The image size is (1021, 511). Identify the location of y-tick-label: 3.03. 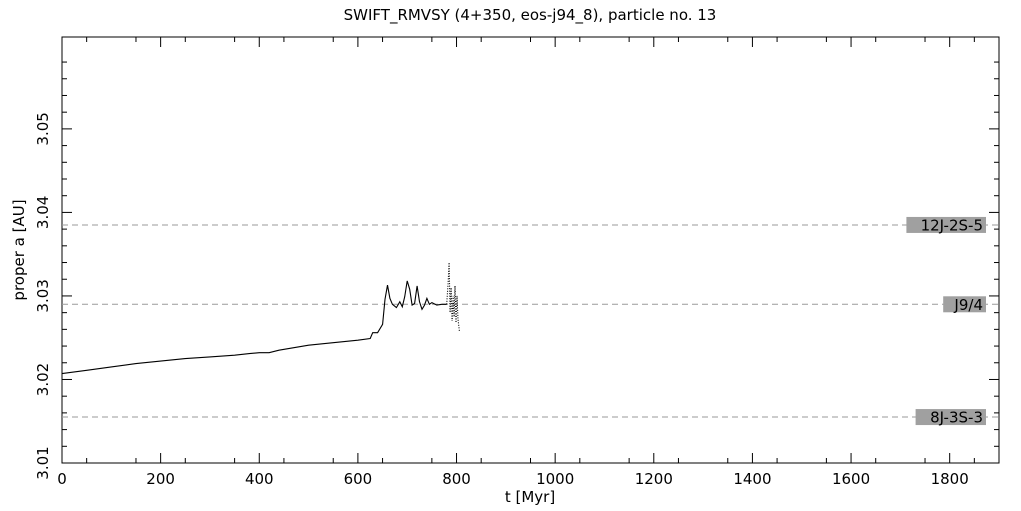
(43, 295).